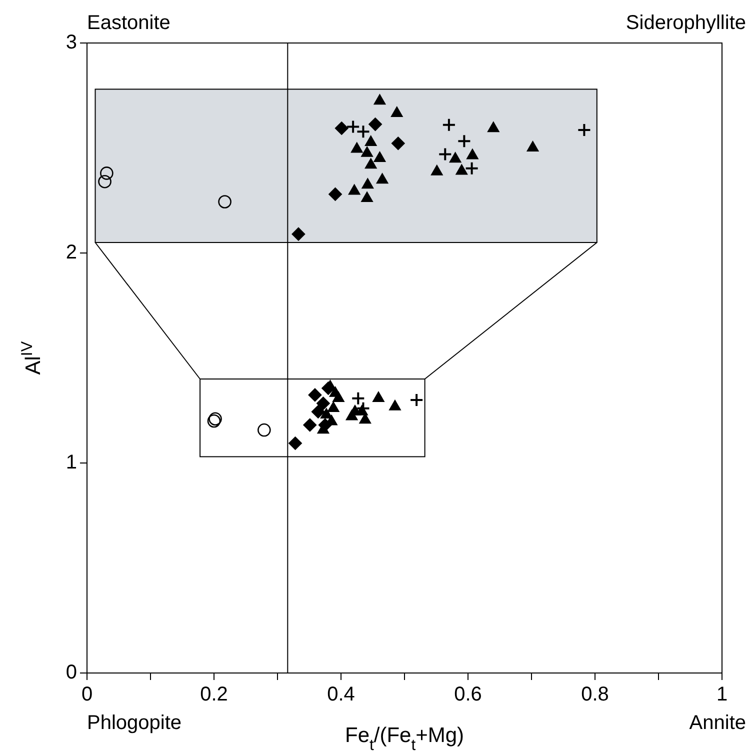  Describe the element at coordinates (595, 695) in the screenshot. I see `x-tick-label: 0.8` at that location.